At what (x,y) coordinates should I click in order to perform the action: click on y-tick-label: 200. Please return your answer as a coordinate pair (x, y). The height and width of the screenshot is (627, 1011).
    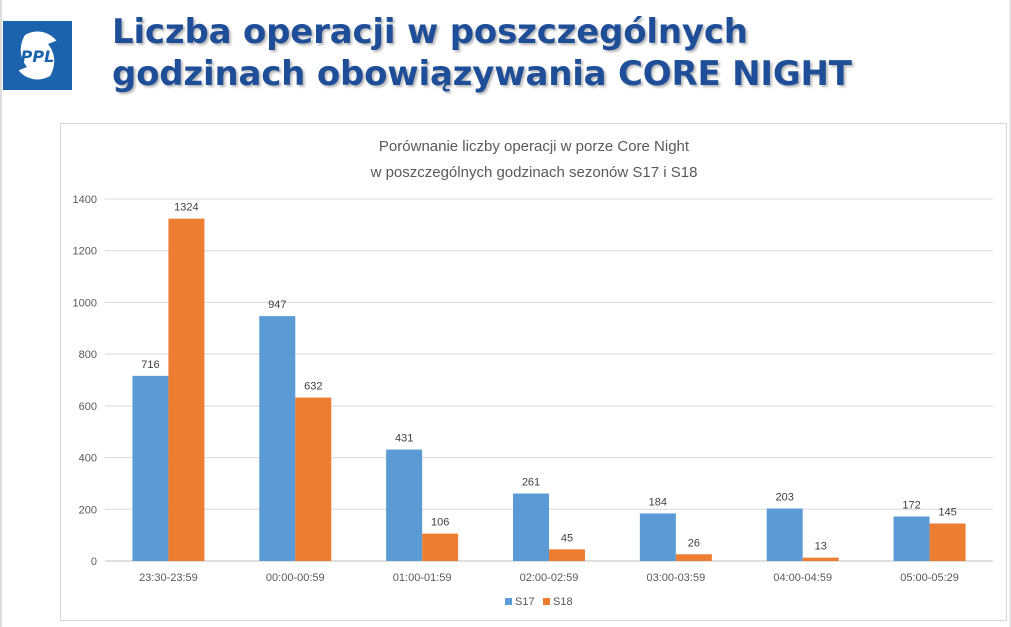
    Looking at the image, I should click on (88, 510).